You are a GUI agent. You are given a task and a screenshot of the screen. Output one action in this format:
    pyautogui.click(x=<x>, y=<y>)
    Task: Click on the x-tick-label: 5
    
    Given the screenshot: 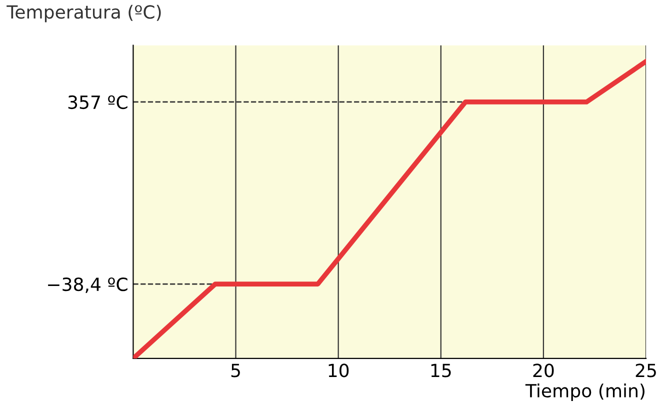 What is the action you would take?
    pyautogui.click(x=235, y=371)
    